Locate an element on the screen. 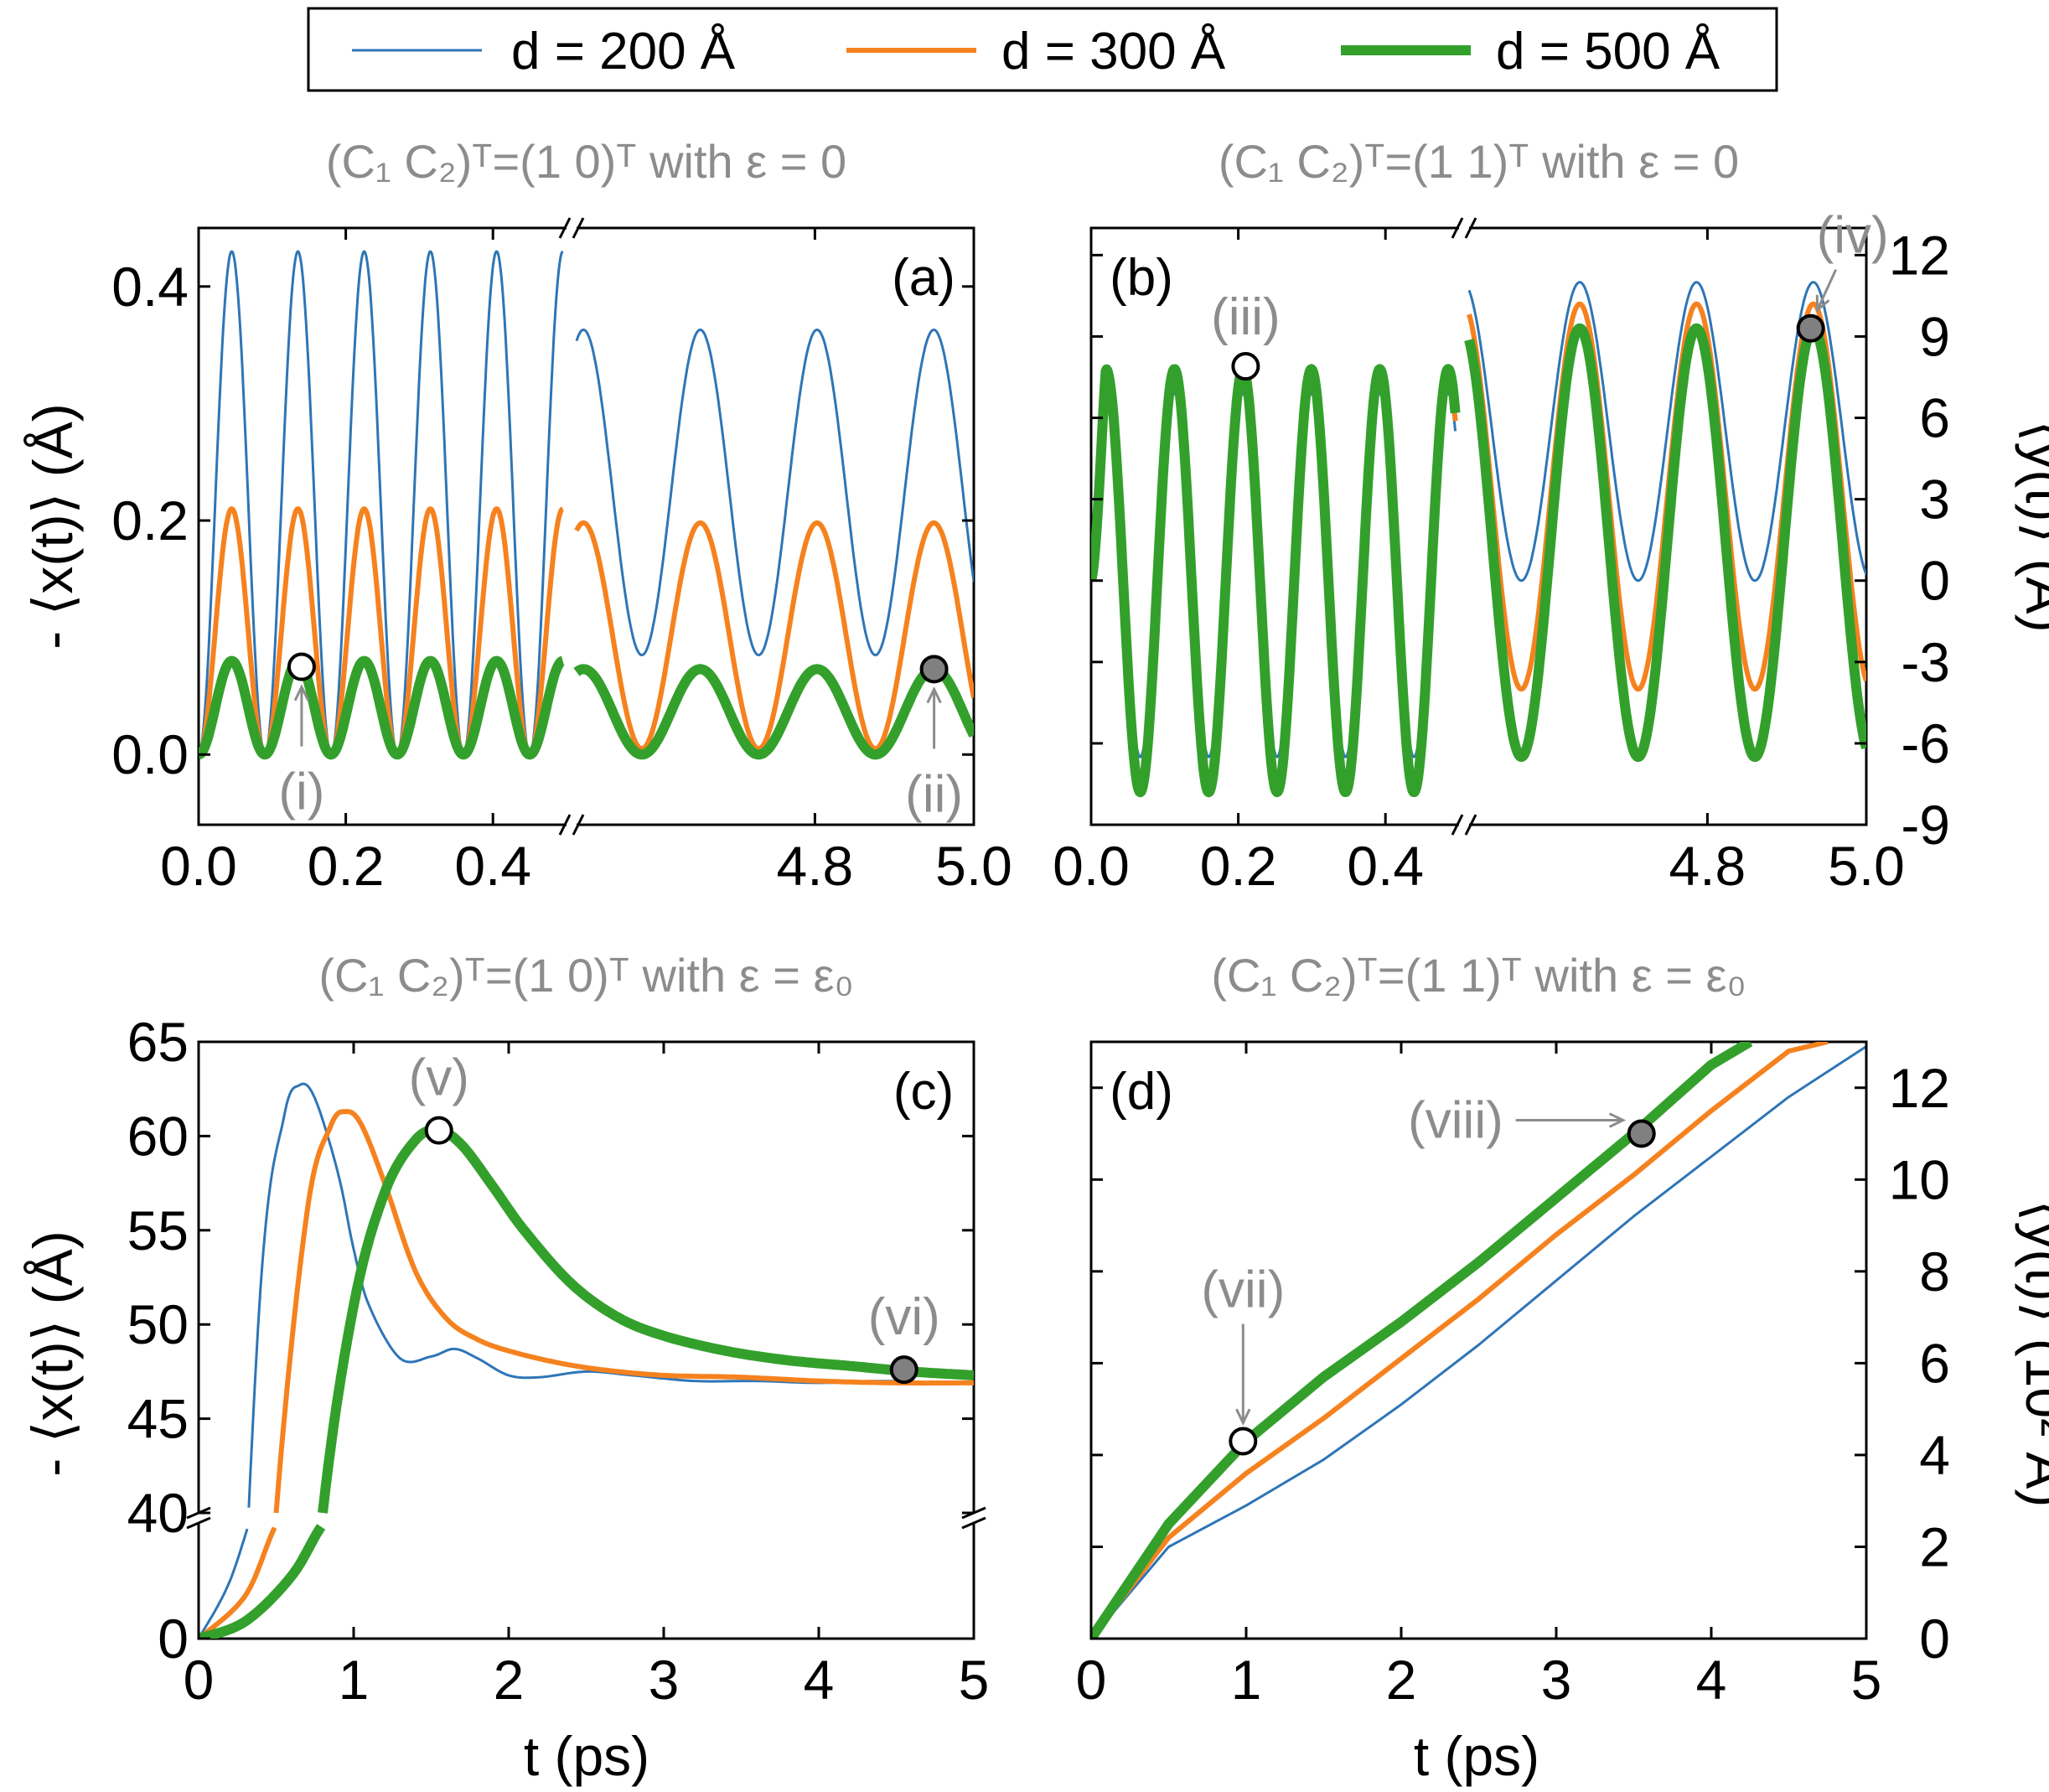 This screenshot has width=2049, height=1792. x-tick-label-d: 0 is located at coordinates (1091, 1680).